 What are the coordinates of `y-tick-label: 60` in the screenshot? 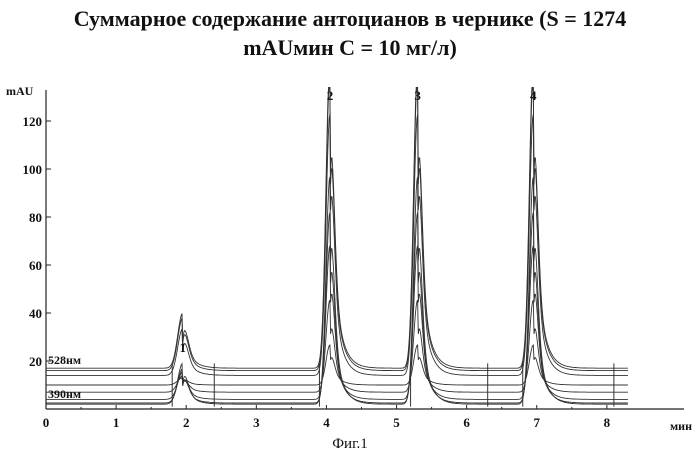 It's located at (35, 265).